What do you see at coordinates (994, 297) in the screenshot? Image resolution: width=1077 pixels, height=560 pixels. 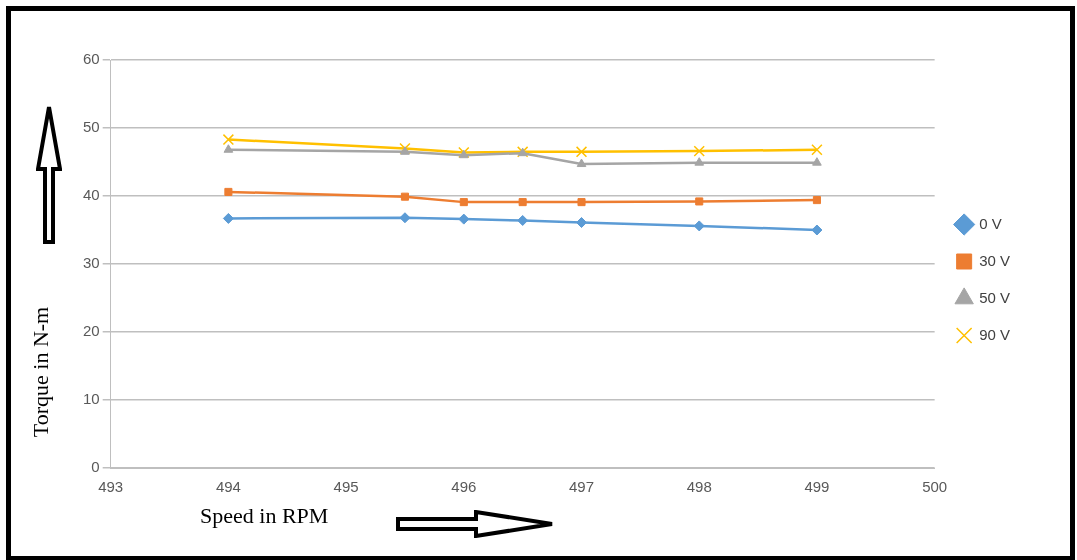 I see `legend-label: 50 V` at bounding box center [994, 297].